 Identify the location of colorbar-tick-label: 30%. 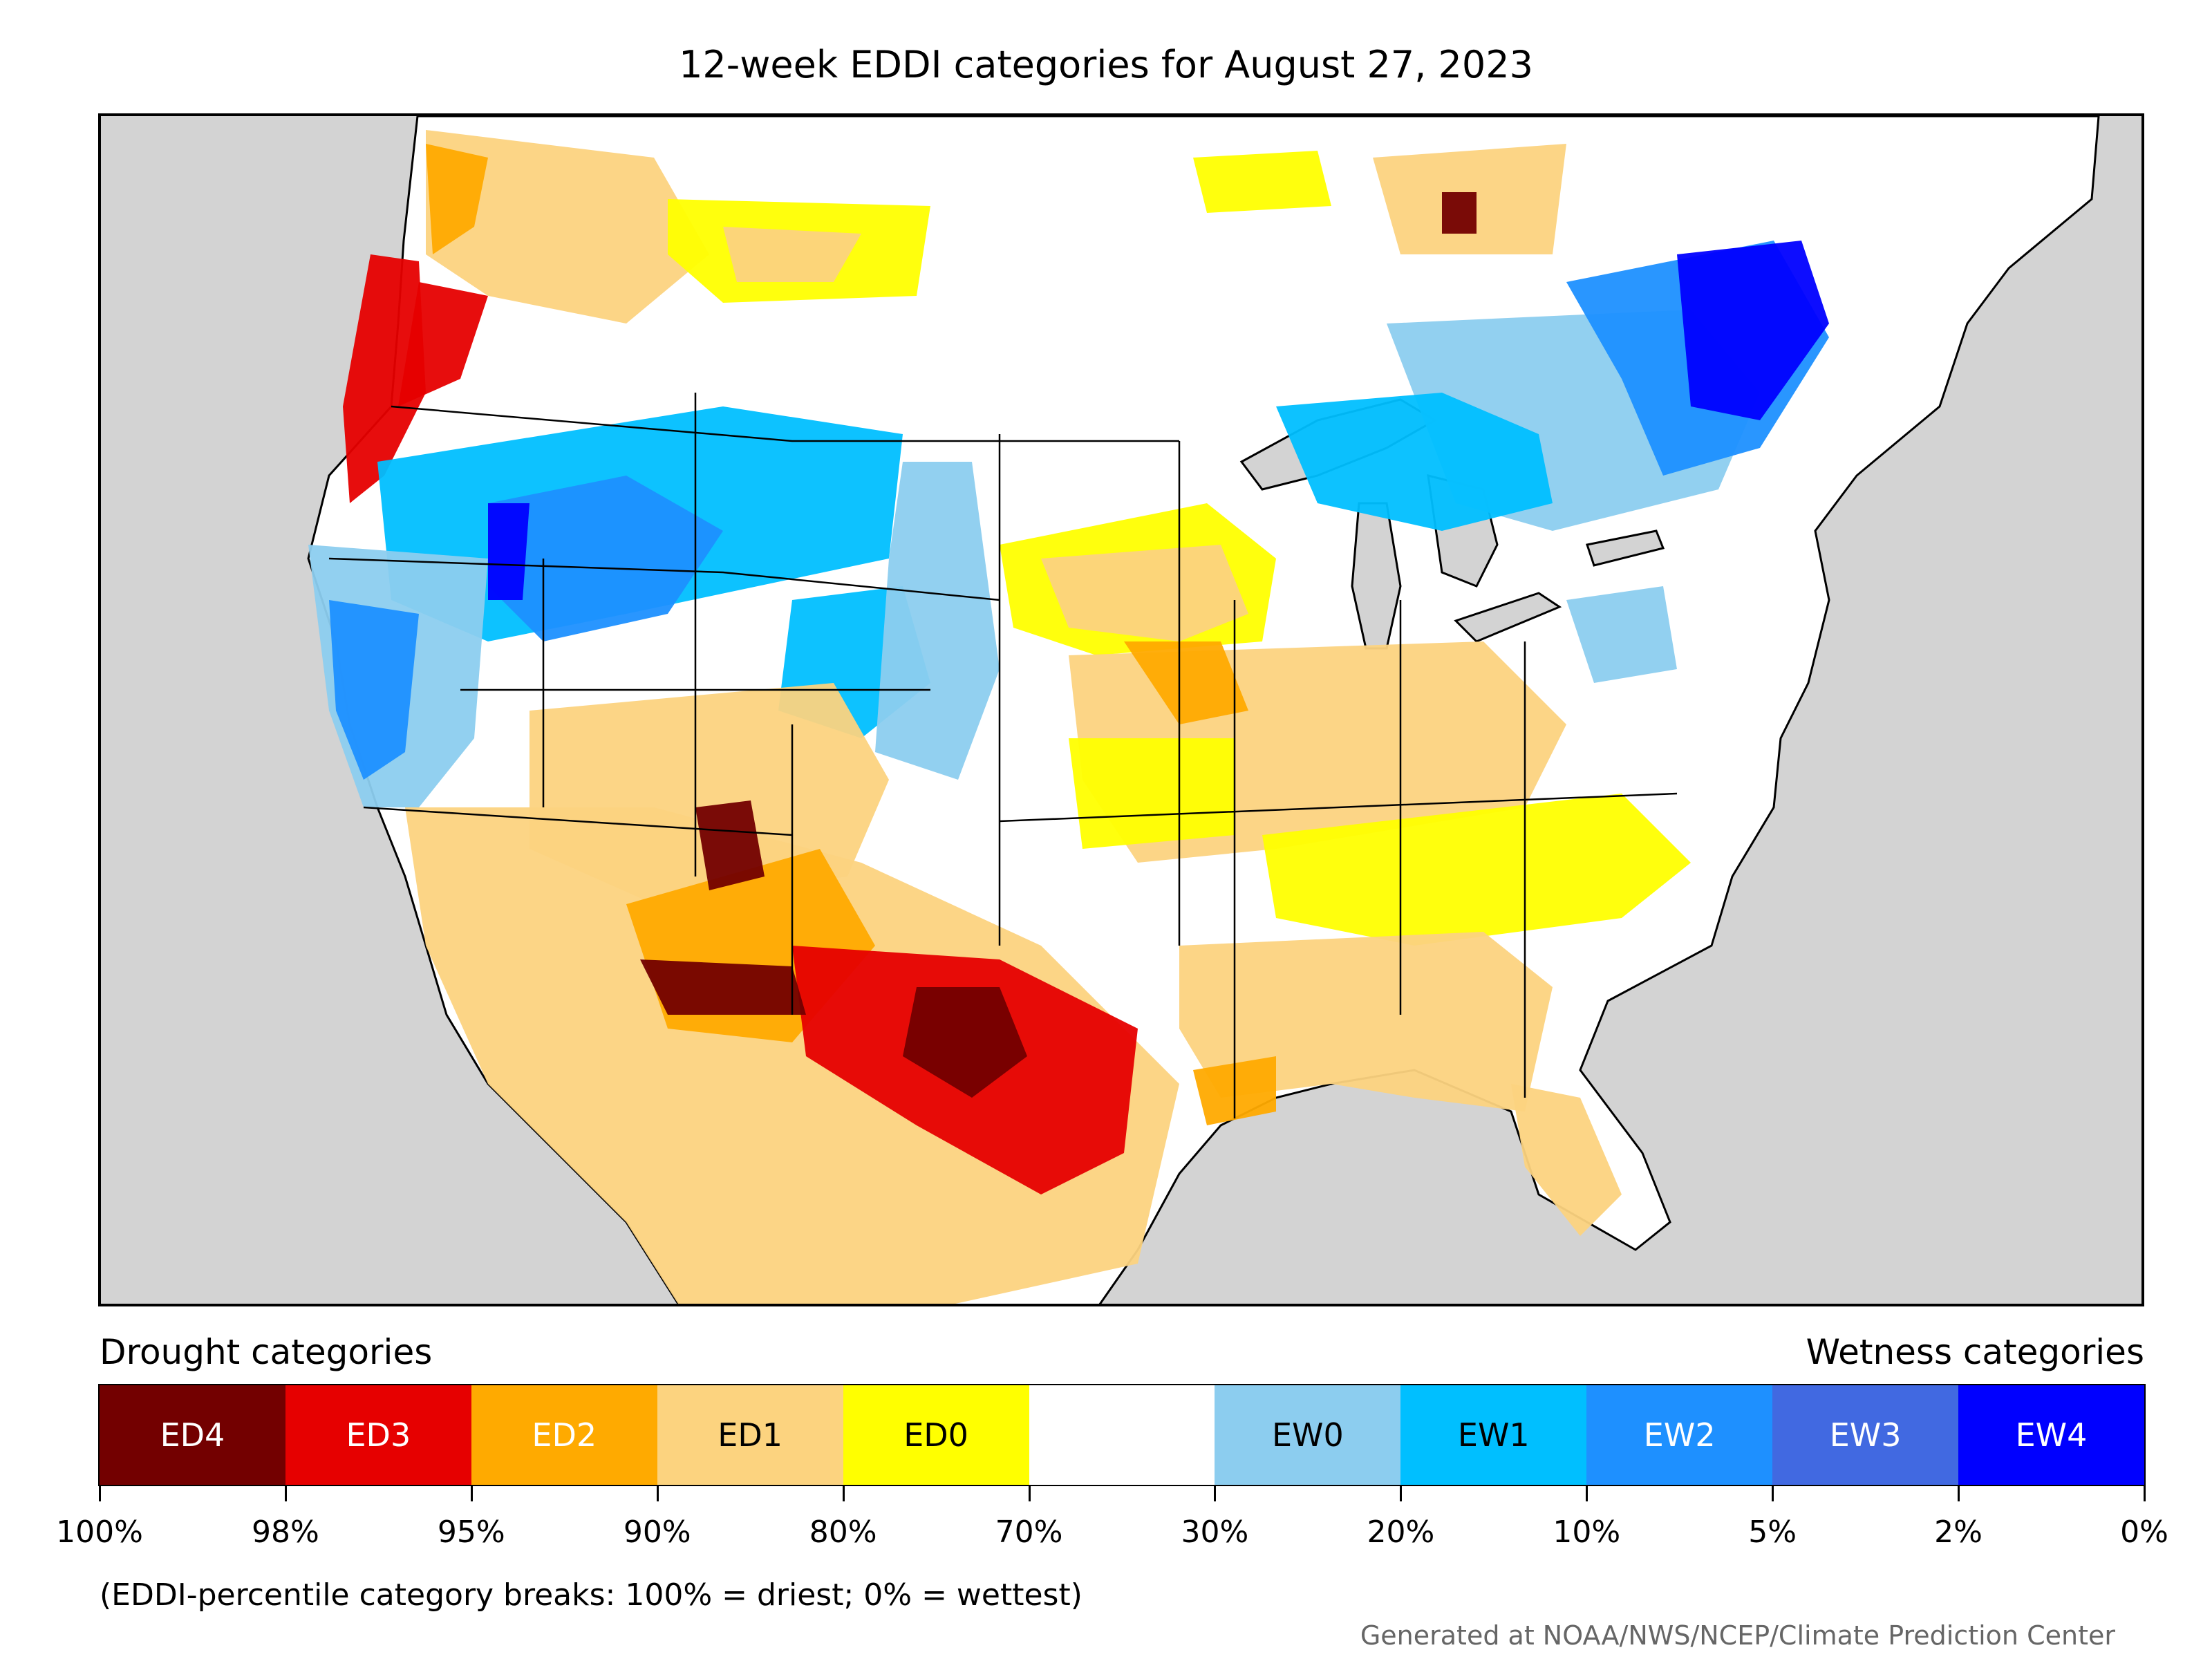
(1215, 1532).